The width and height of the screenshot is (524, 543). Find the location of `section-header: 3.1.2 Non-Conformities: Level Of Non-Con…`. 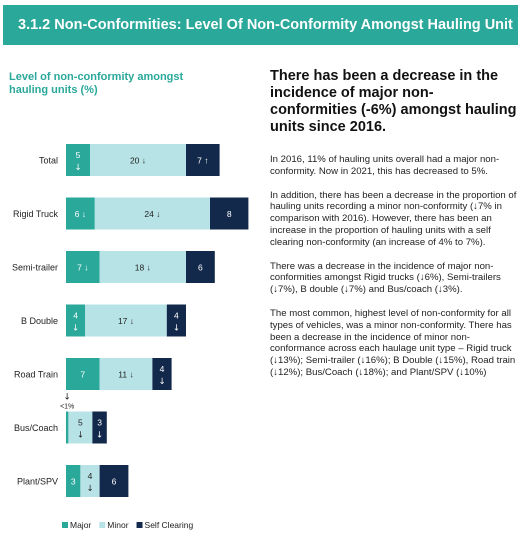

section-header: 3.1.2 Non-Conformities: Level Of Non-Con… is located at coordinates (260, 25).